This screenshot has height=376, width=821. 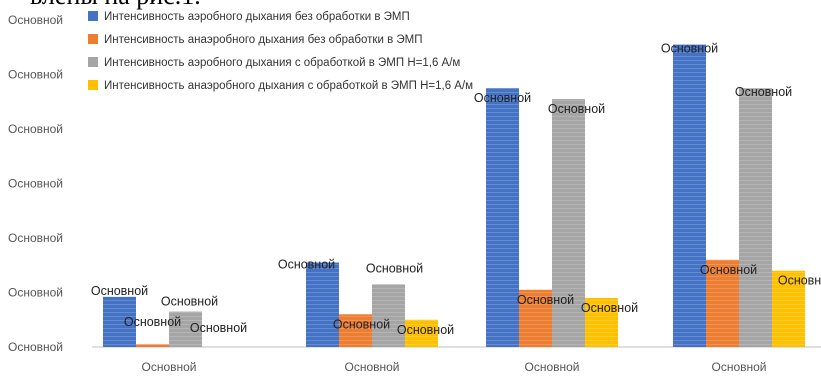 What do you see at coordinates (115, 5) in the screenshot?
I see `document-text-fragment: влены на рис.1.` at bounding box center [115, 5].